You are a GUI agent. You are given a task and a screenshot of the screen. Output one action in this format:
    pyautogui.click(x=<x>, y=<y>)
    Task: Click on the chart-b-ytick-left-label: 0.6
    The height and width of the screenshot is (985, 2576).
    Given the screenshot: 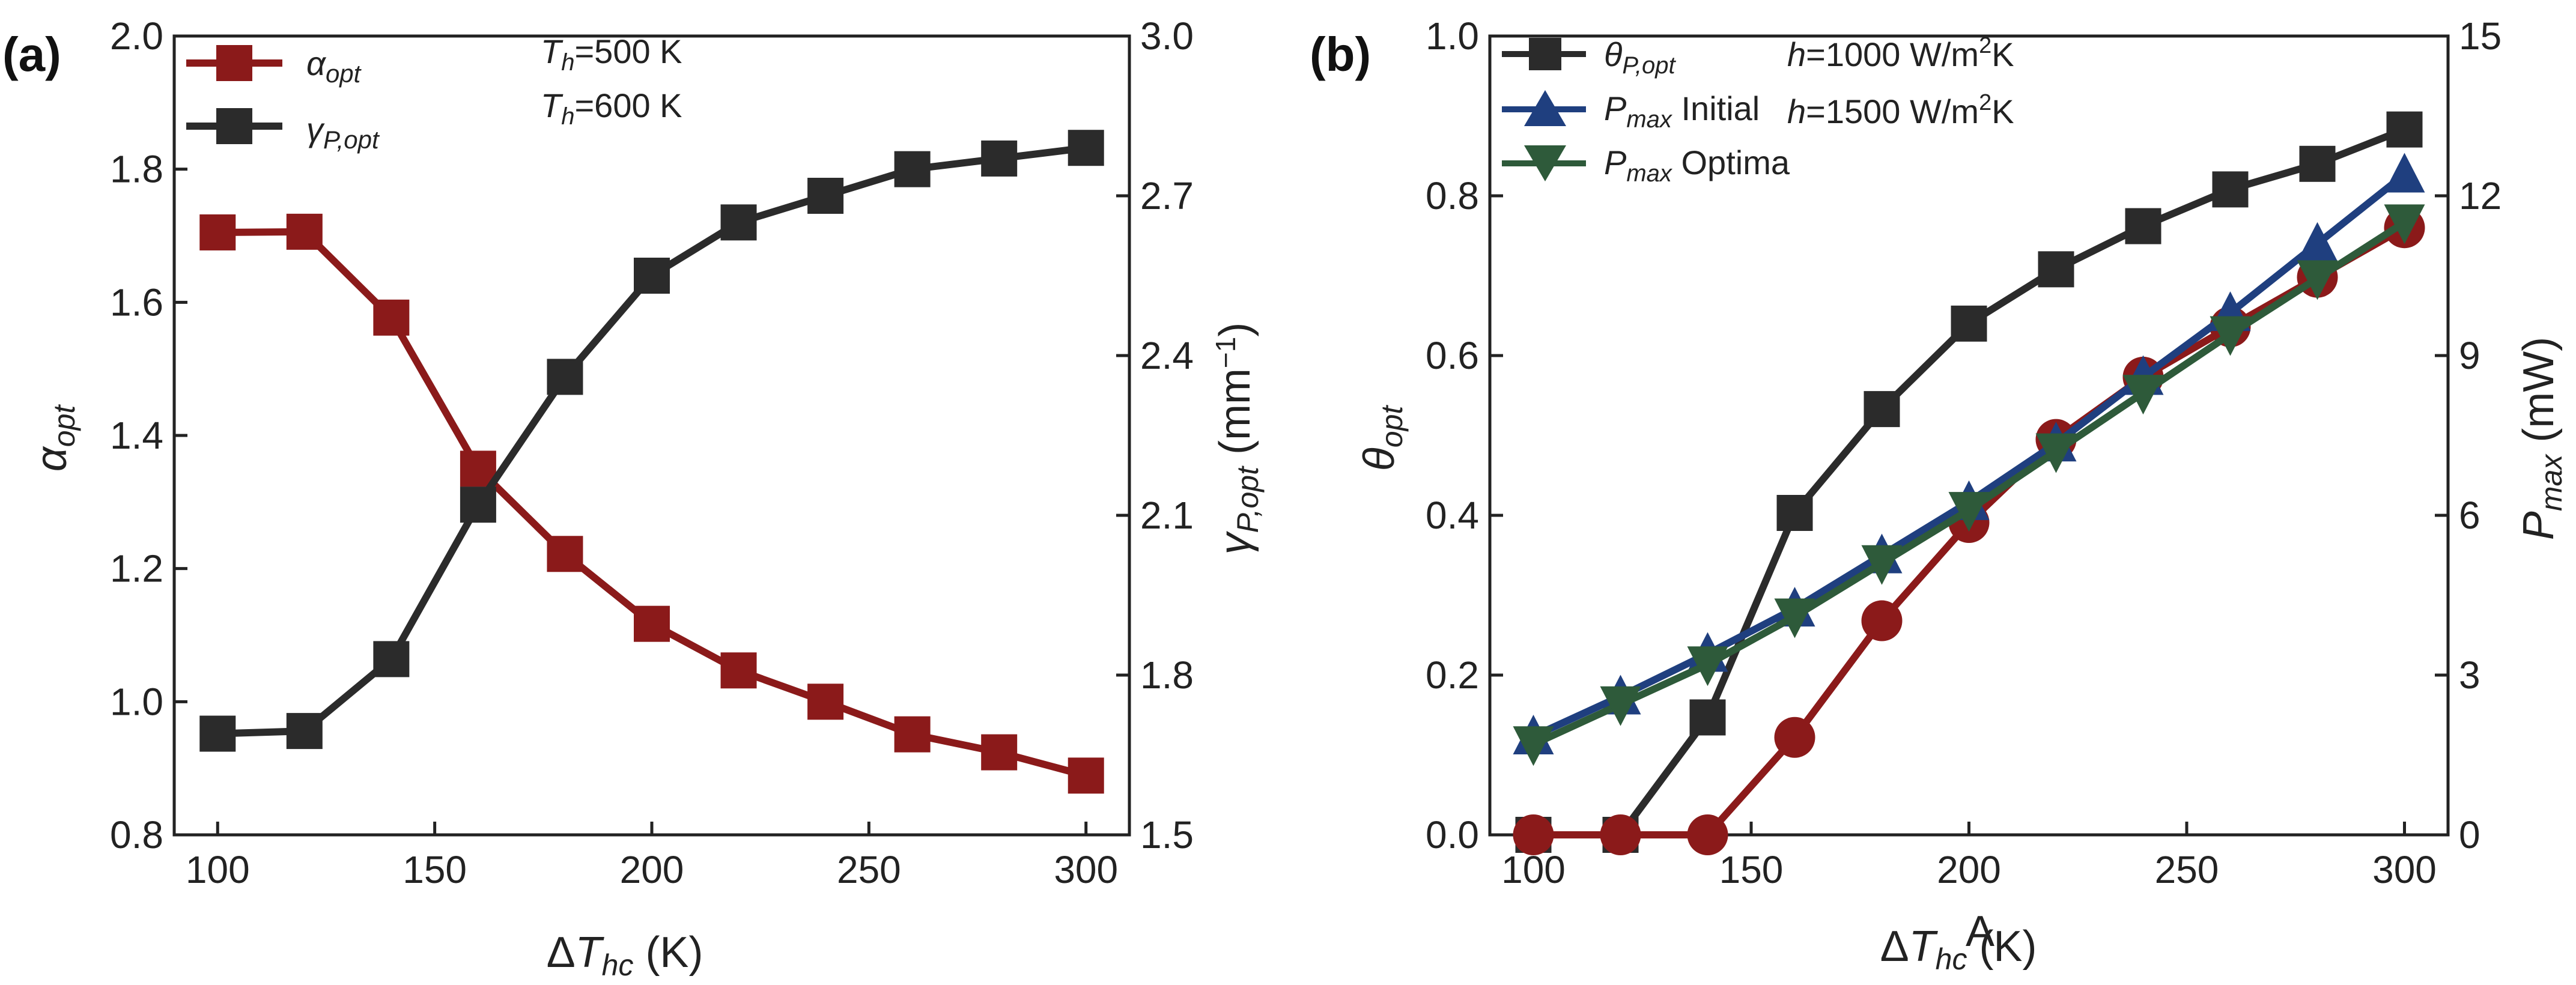 What is the action you would take?
    pyautogui.click(x=1453, y=355)
    